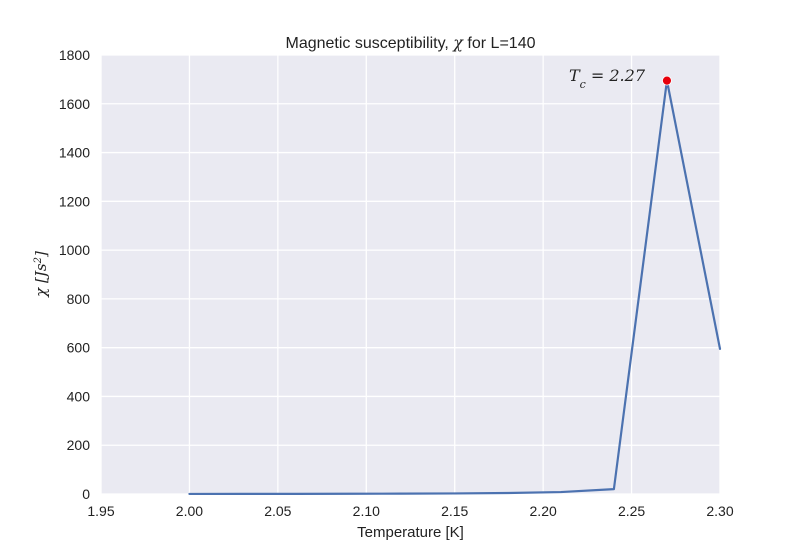 The height and width of the screenshot is (550, 800). I want to click on marker-layer, so click(667, 80).